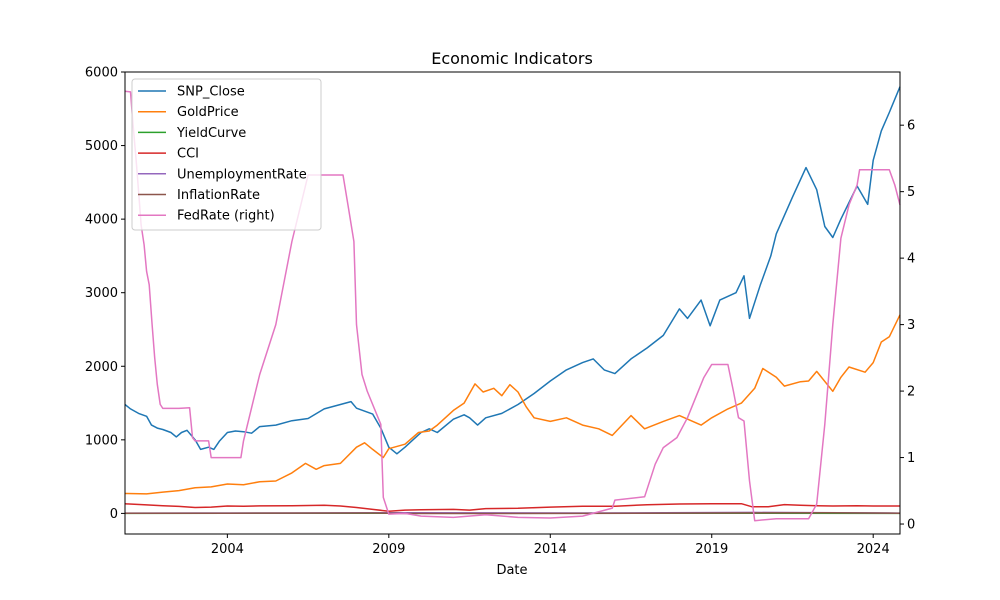 The width and height of the screenshot is (1000, 600). Describe the element at coordinates (101, 220) in the screenshot. I see `y-tick-label: 4000` at that location.